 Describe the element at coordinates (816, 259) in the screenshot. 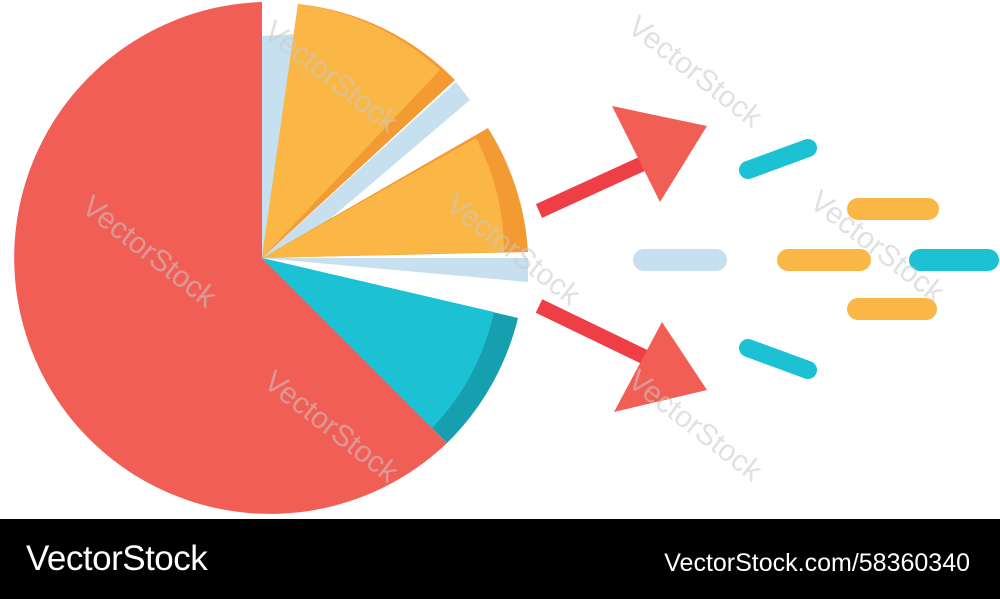

I see `speed-dash-icon` at that location.